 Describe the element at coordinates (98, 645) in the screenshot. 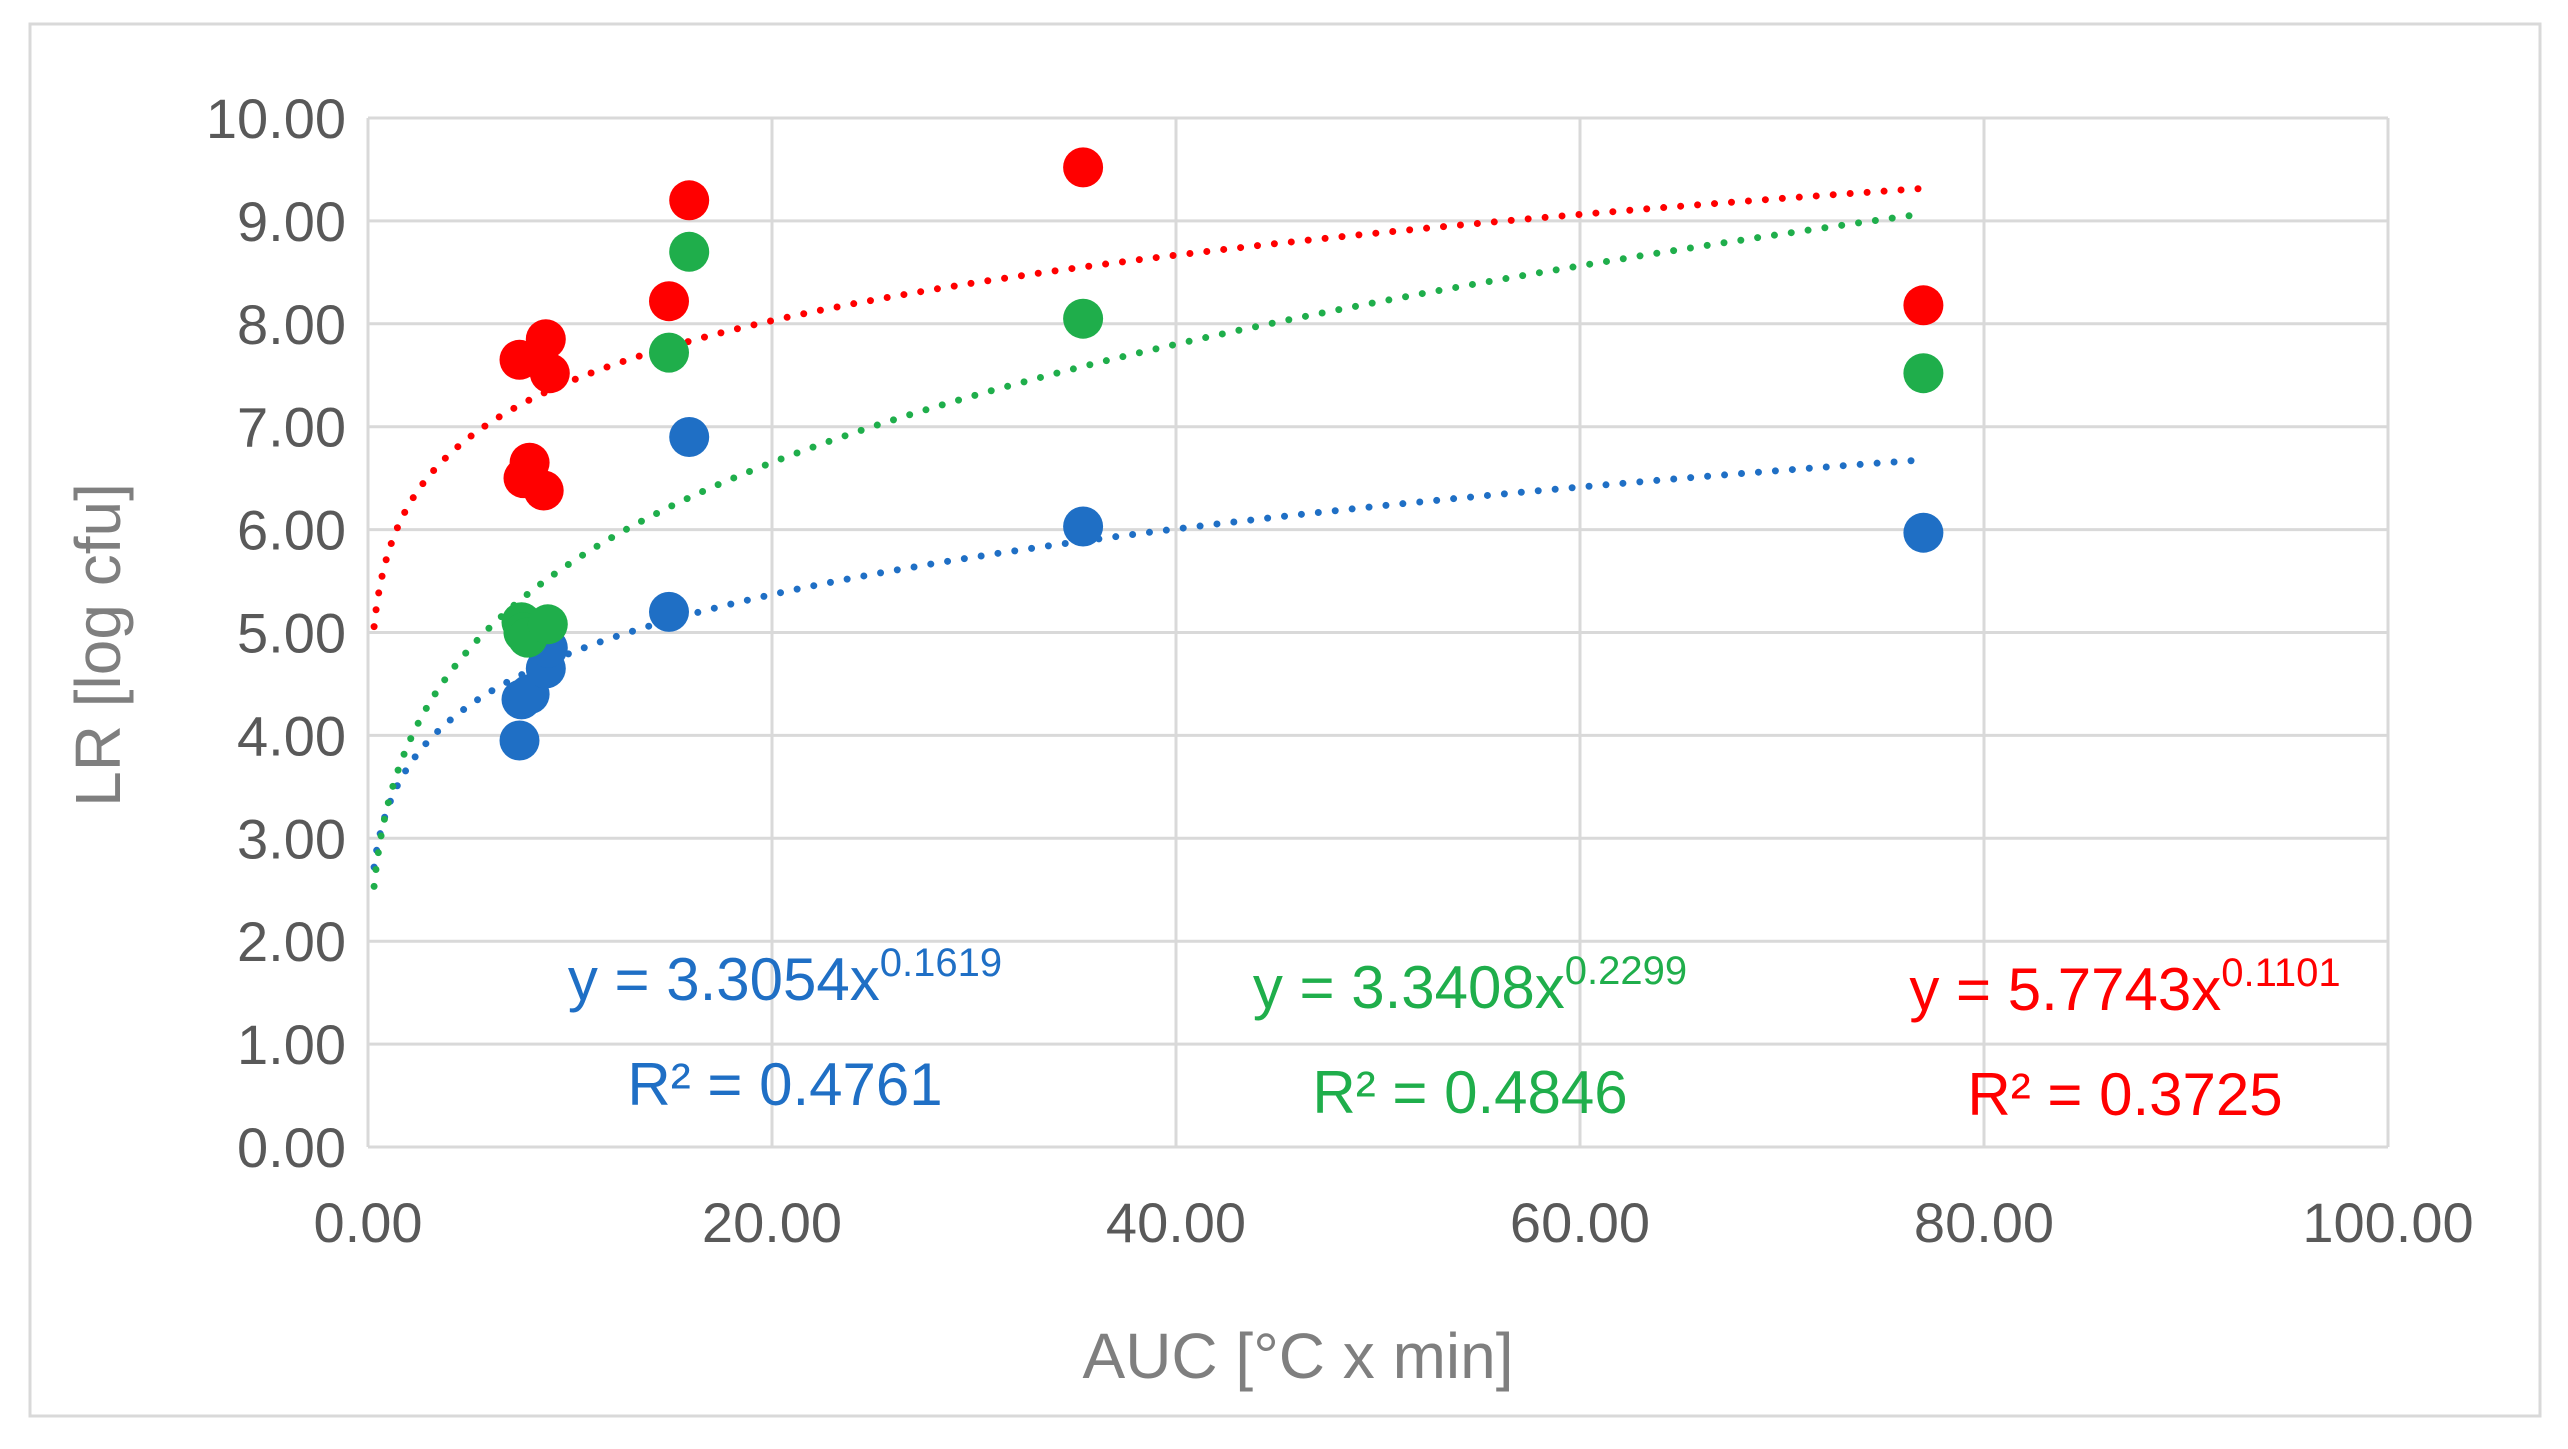

I see `y-axis-label: LR [log cfu]` at that location.